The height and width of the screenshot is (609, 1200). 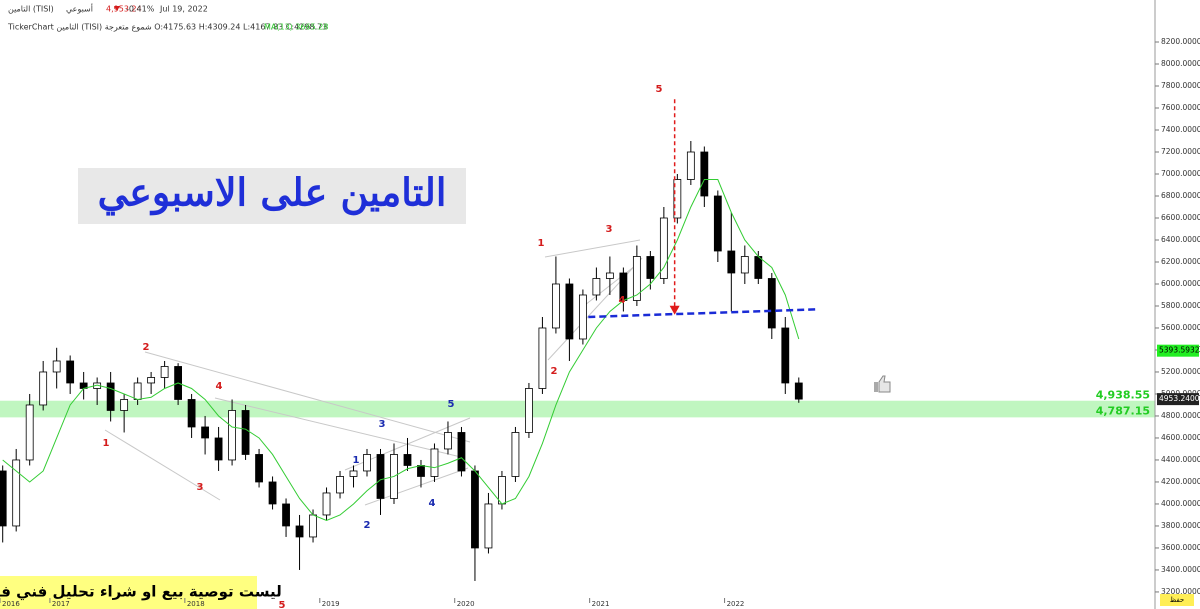 I want to click on y-tick-label: 7600.0000, so click(x=1180, y=107).